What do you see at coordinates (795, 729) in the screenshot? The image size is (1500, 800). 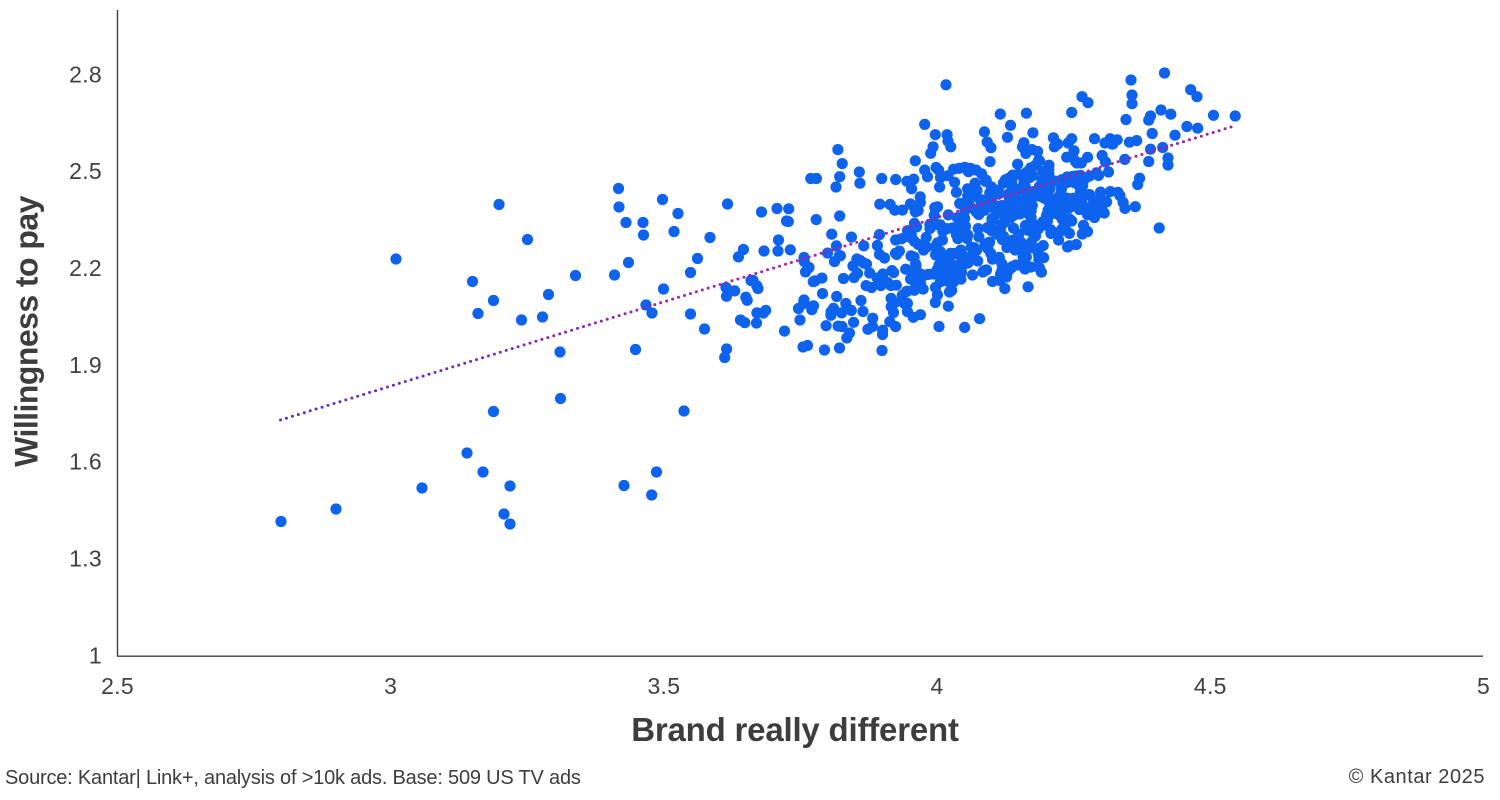 I see `svg-text: Brand really different` at bounding box center [795, 729].